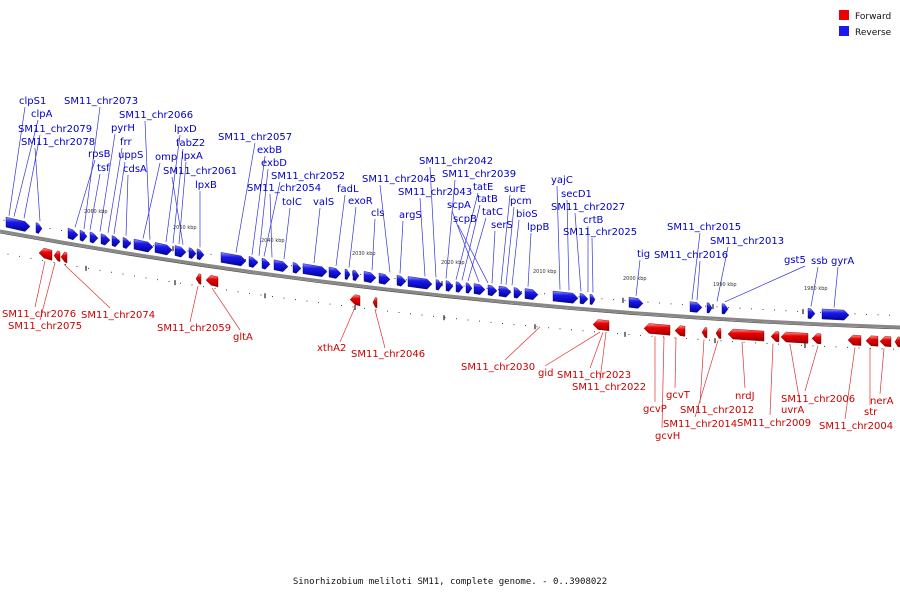 The image size is (900, 600). I want to click on gene-label-gst5: gst5, so click(795, 260).